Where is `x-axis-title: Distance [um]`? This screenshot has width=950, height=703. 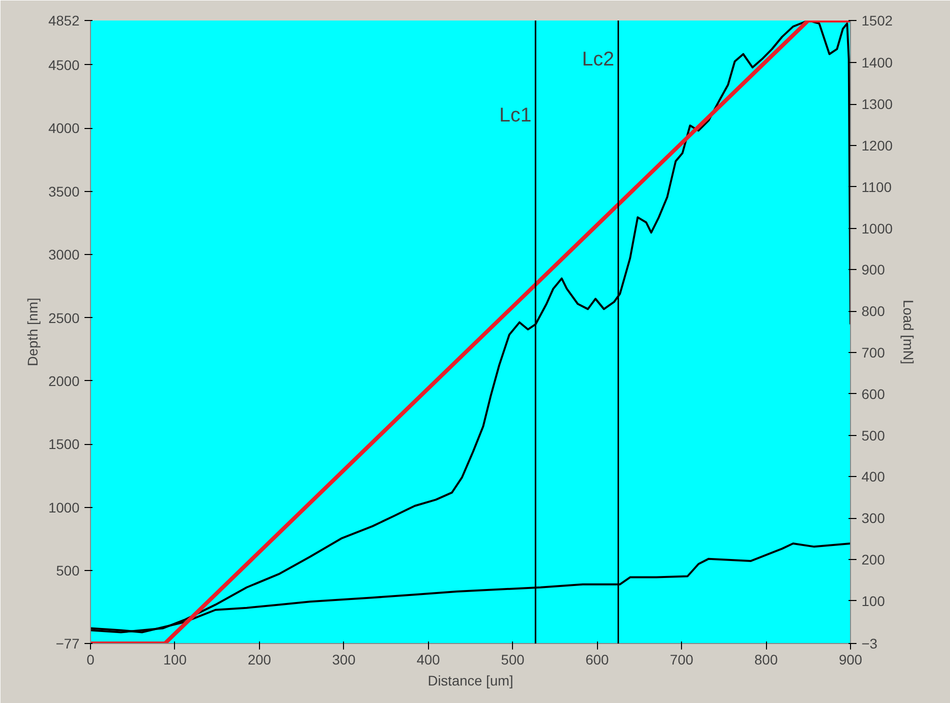 x-axis-title: Distance [um] is located at coordinates (471, 680).